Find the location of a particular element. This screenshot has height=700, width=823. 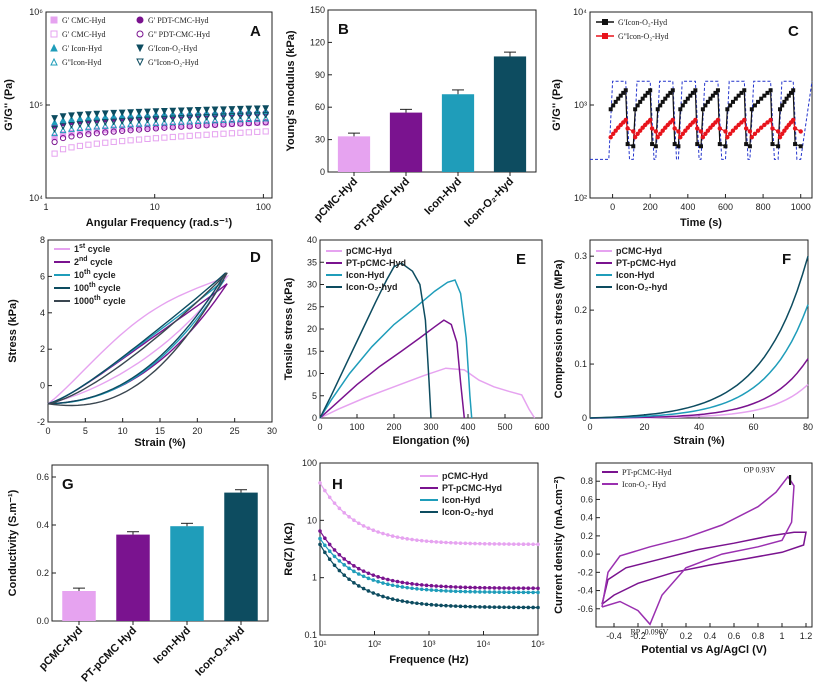

x-axis-label: Angular Frequency (rad.s⁻¹) is located at coordinates (159, 223).